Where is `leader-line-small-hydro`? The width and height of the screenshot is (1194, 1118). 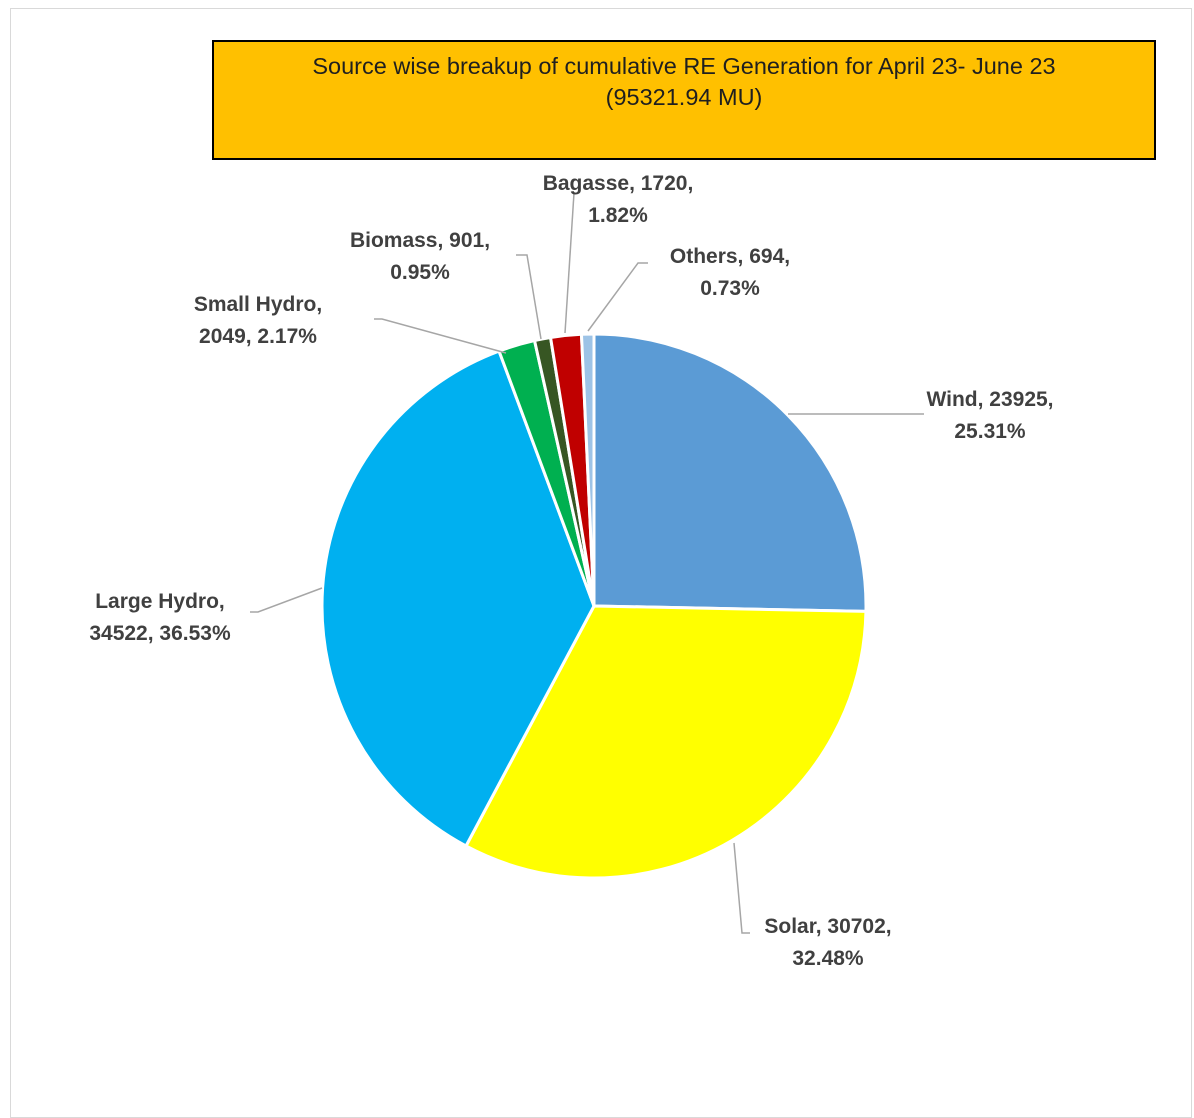 leader-line-small-hydro is located at coordinates (440, 336).